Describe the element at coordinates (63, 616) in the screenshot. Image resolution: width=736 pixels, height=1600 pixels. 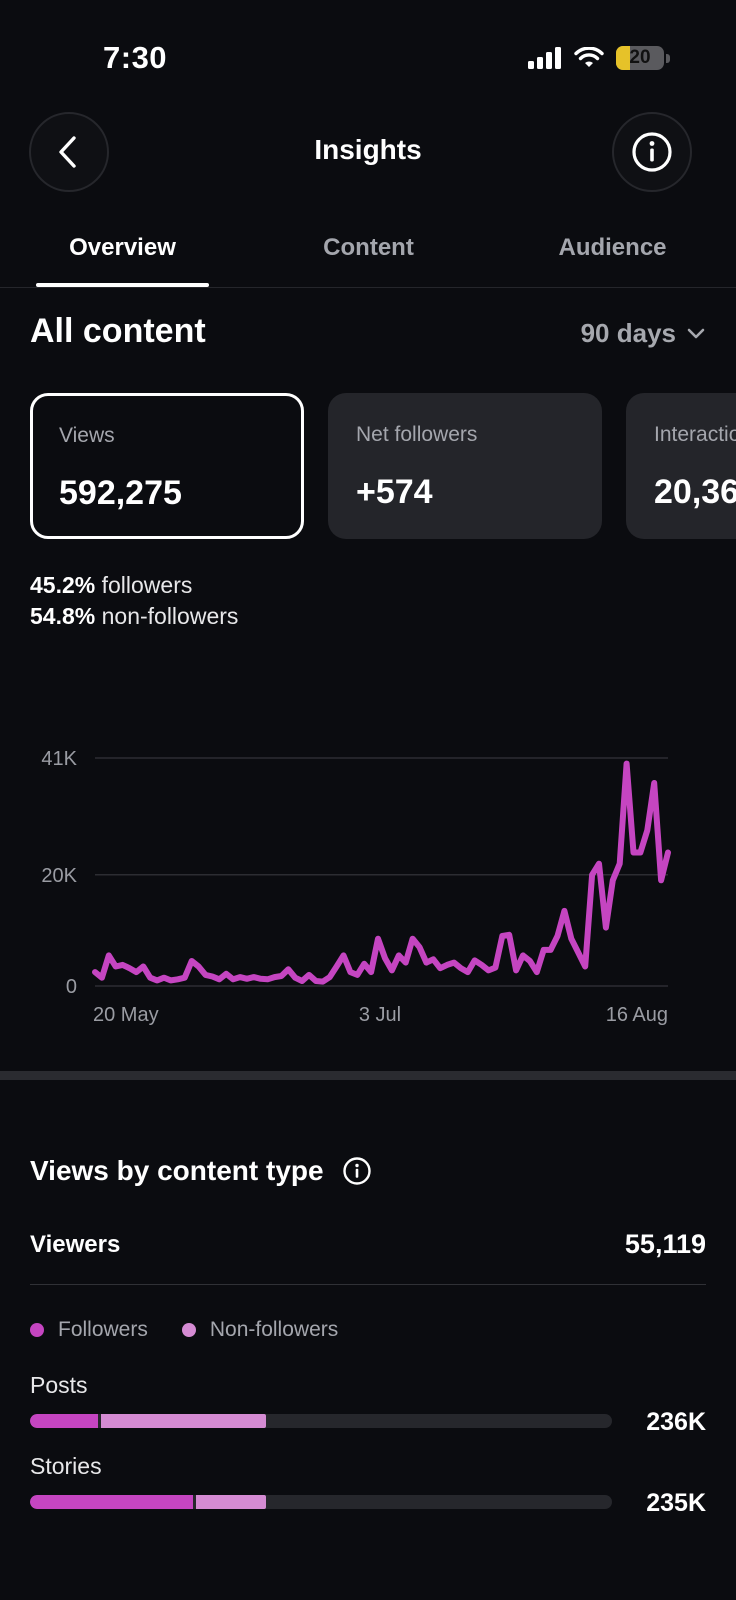
I see `nonfollowers-percent: 54.8%` at that location.